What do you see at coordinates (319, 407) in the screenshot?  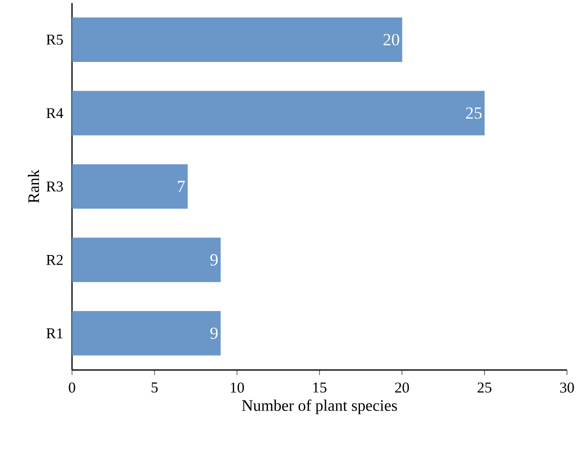 I see `x-axis-title: Number of plant species` at bounding box center [319, 407].